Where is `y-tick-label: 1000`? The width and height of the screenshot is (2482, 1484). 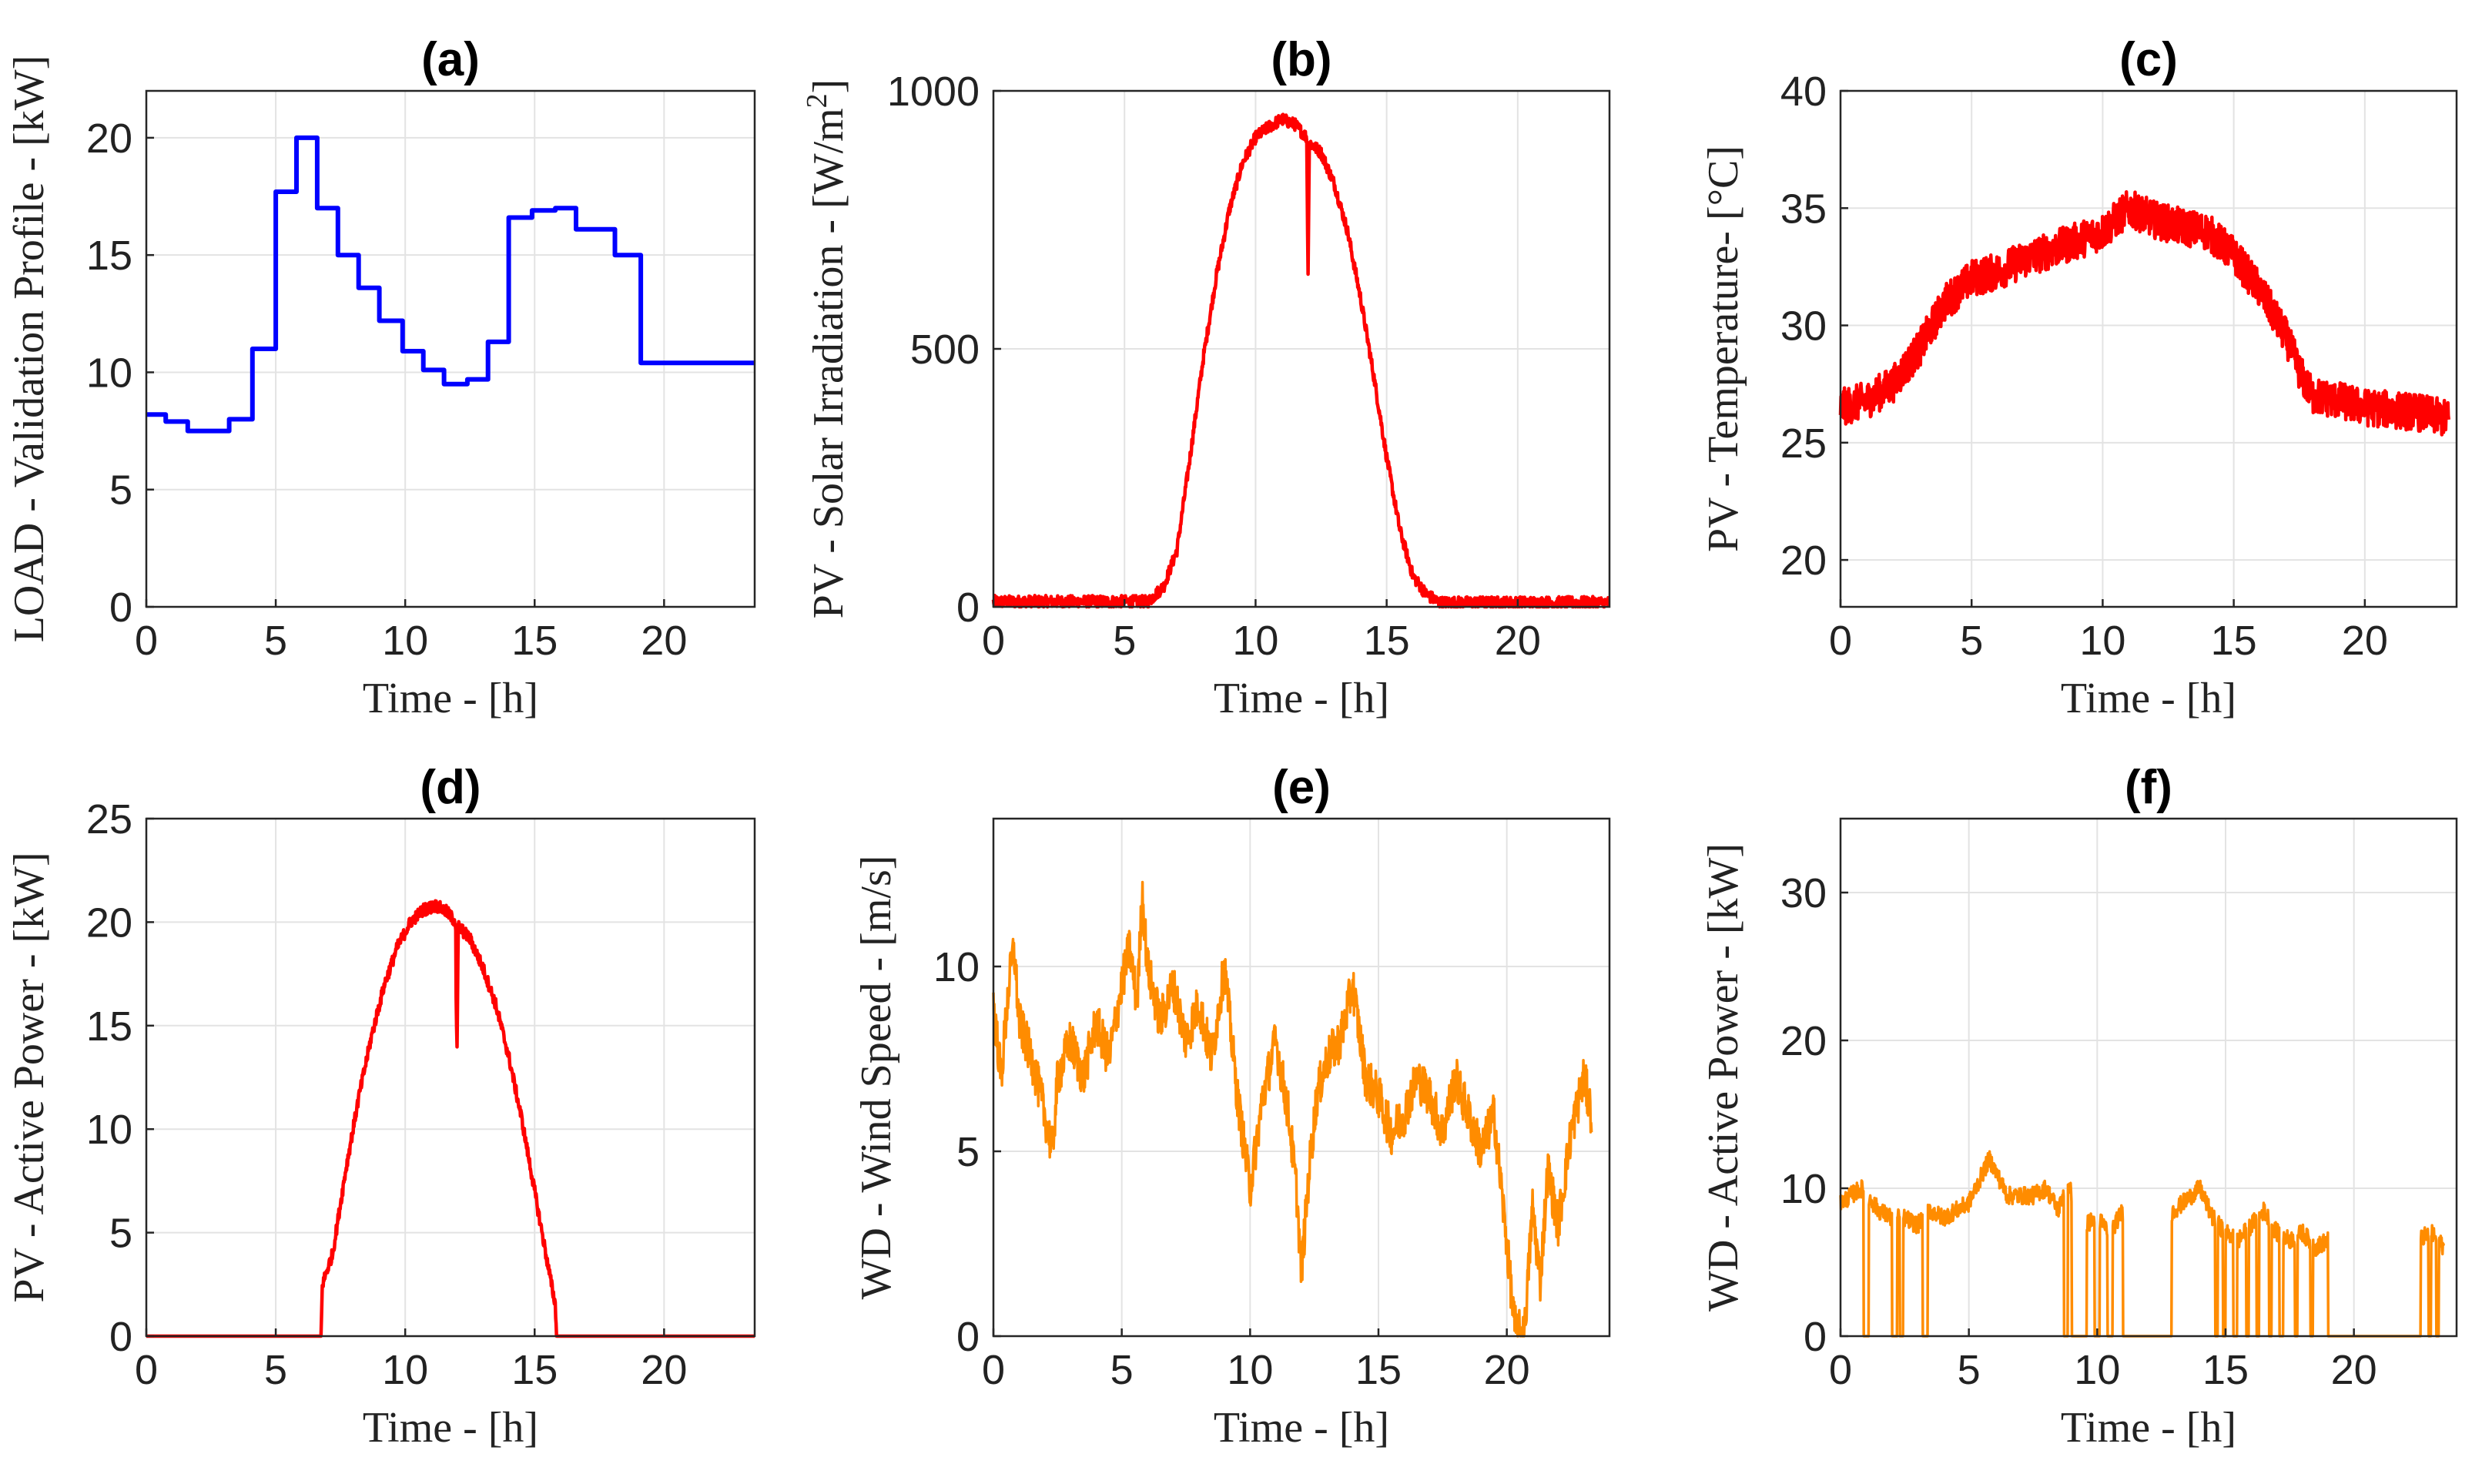
y-tick-label: 1000 is located at coordinates (934, 92).